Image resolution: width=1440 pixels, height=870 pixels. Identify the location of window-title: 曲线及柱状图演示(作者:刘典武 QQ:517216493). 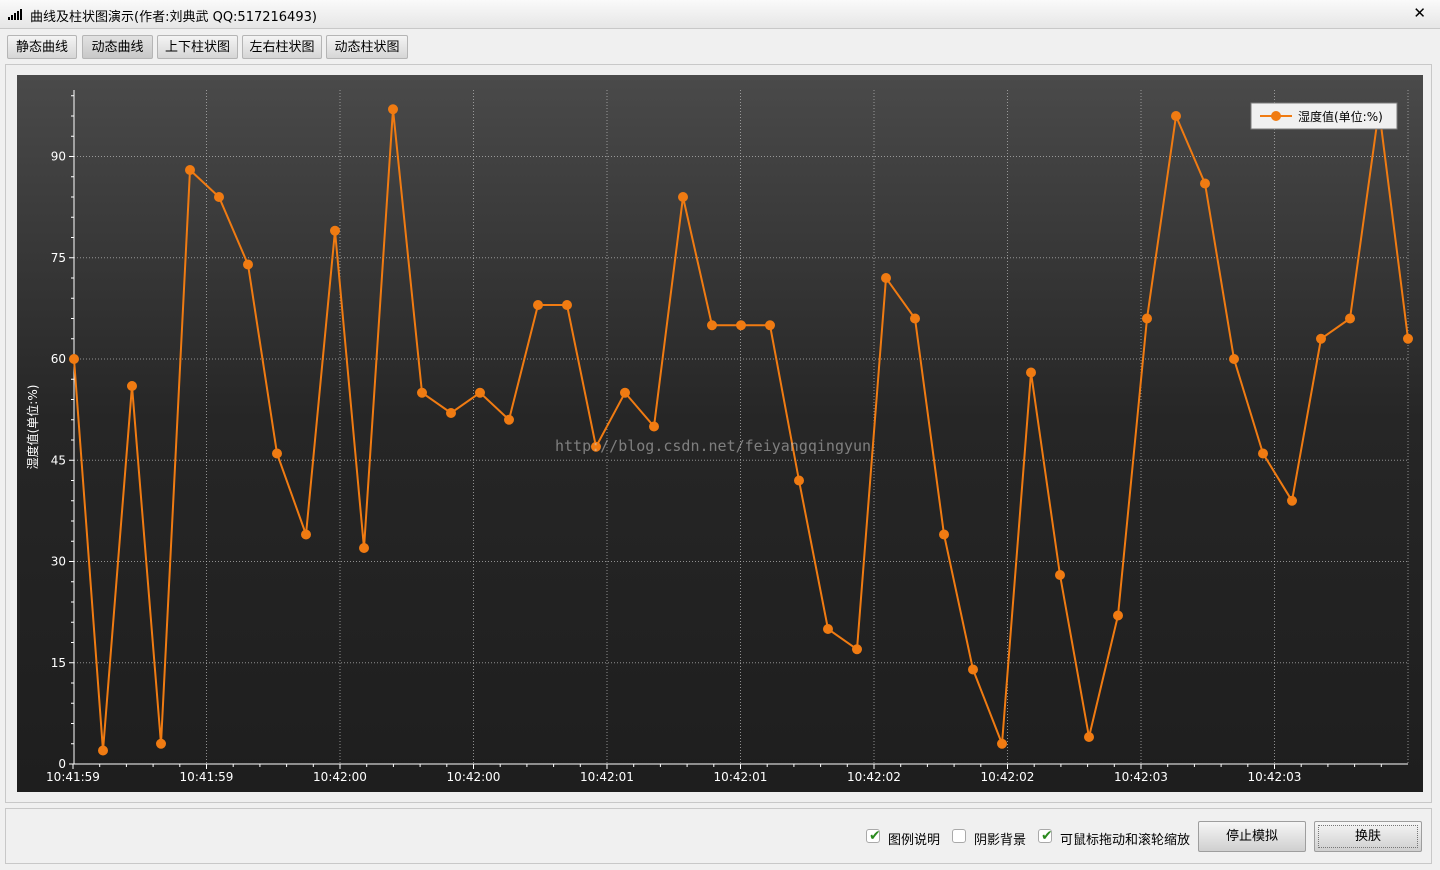
(173, 17).